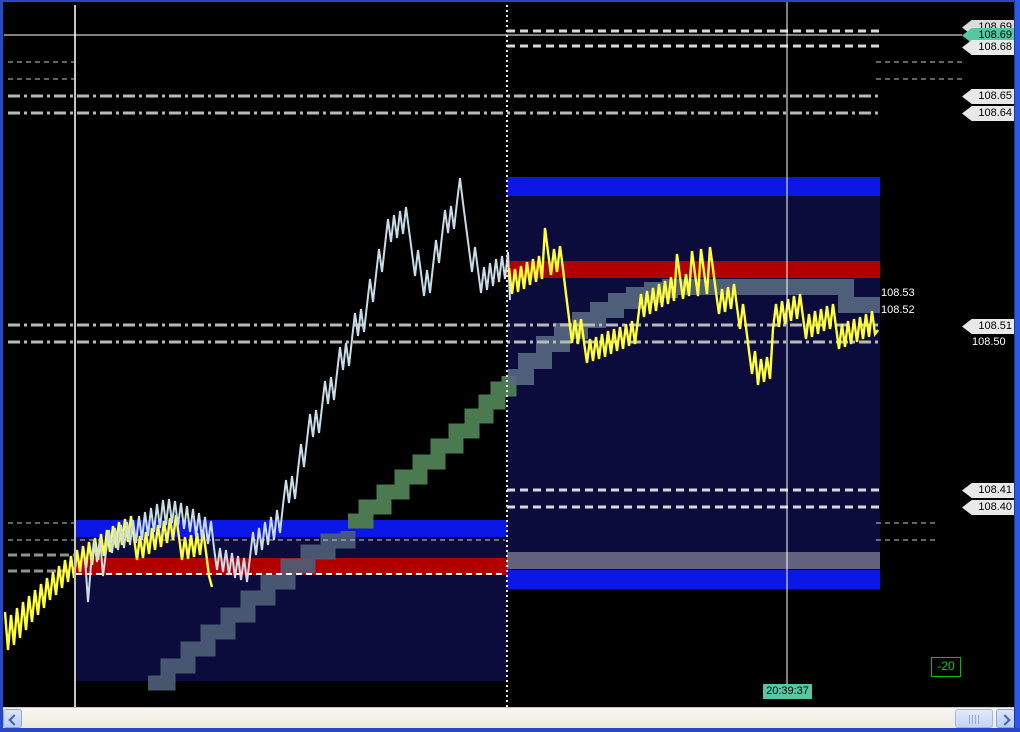 Image resolution: width=1020 pixels, height=732 pixels. I want to click on slate-step-right, so click(694, 332).